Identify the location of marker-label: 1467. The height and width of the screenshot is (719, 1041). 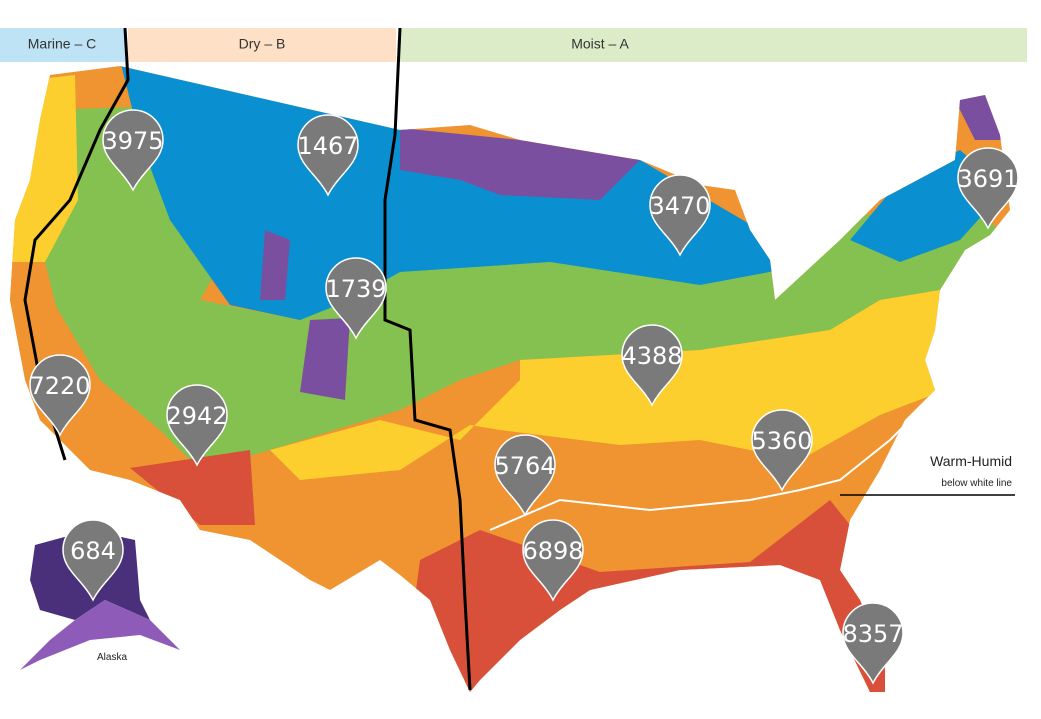
(327, 146).